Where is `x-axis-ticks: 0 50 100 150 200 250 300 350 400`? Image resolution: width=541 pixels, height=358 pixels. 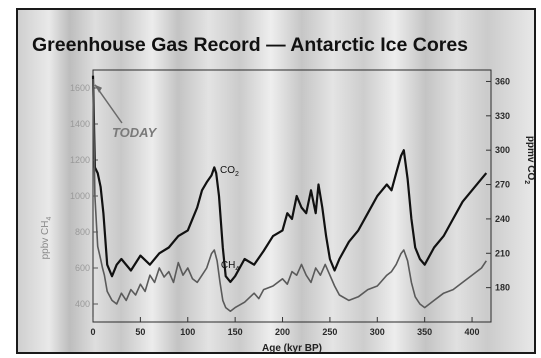 x-axis-ticks: 0 50 100 150 200 250 300 350 400 is located at coordinates (285, 327).